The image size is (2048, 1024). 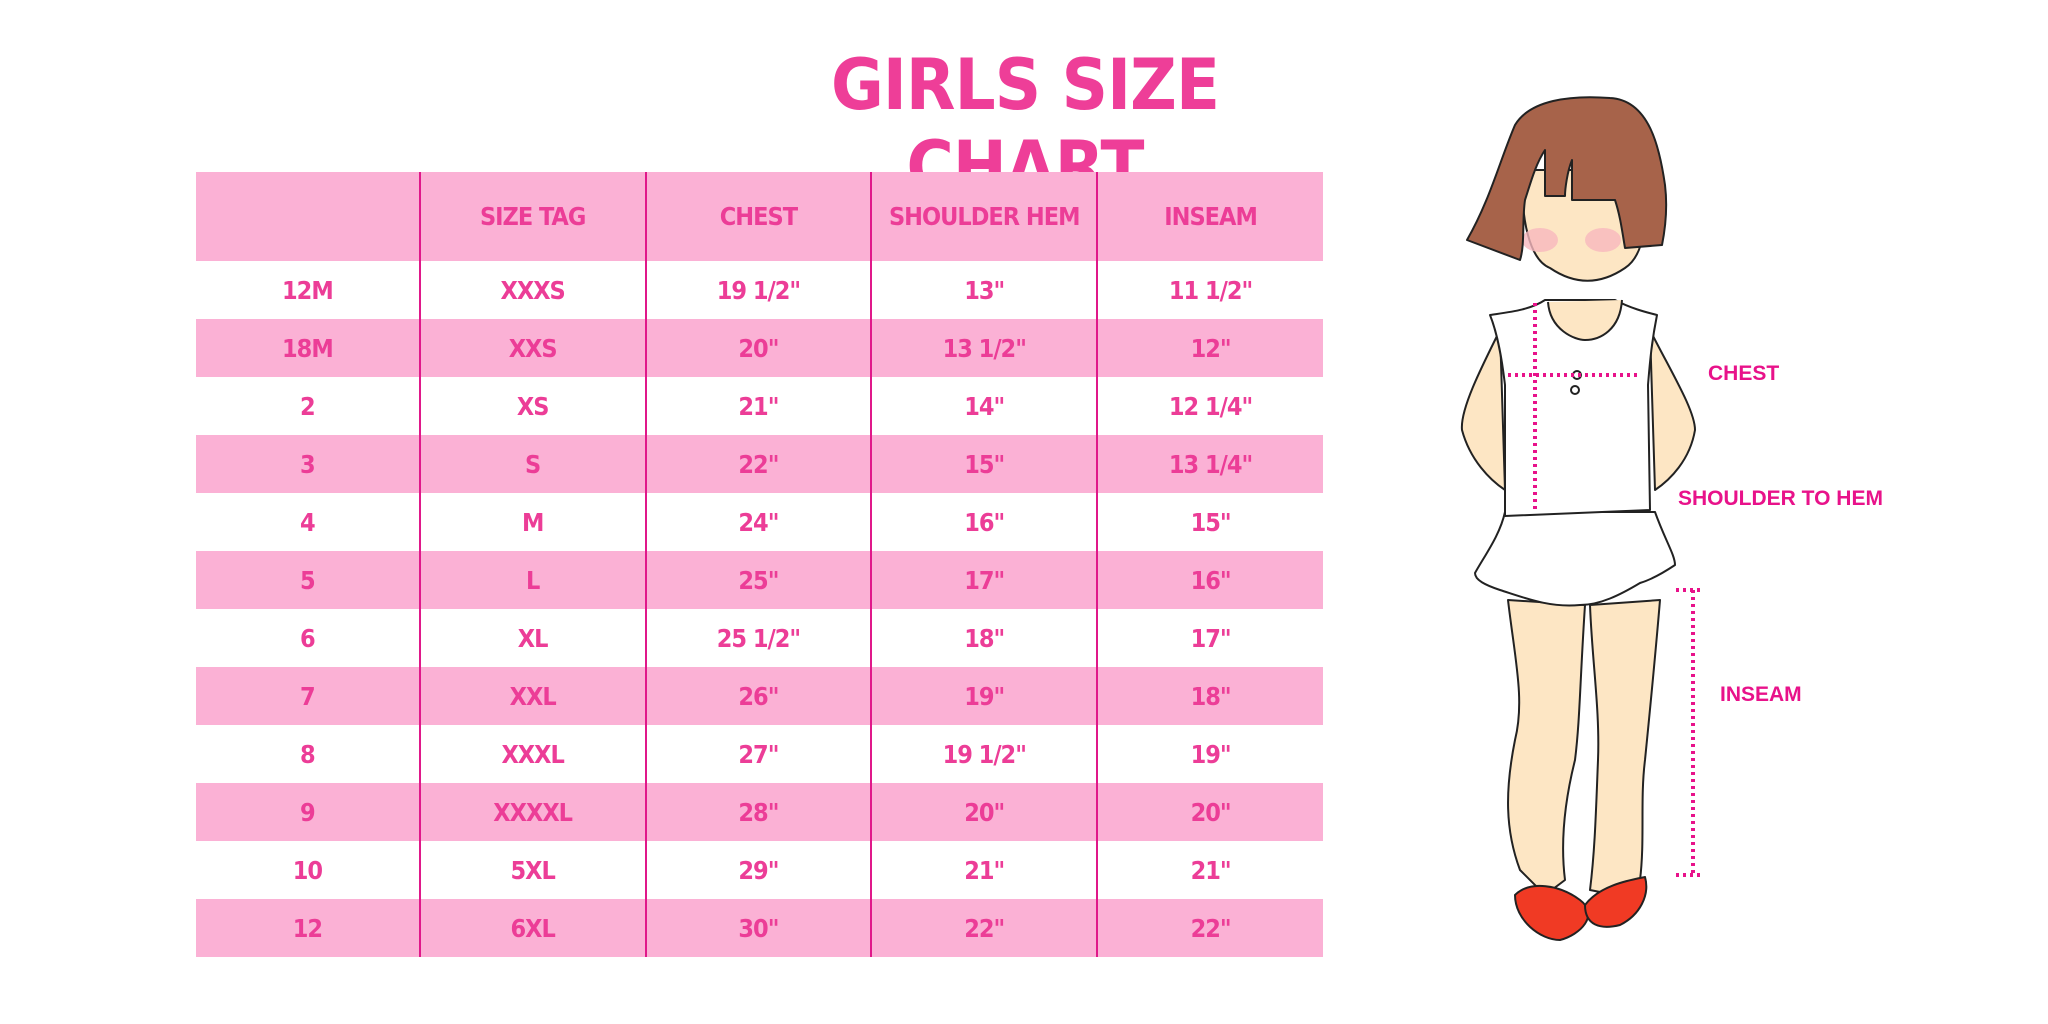 What do you see at coordinates (984, 464) in the screenshot?
I see `cell-shoulder-hem: 15"` at bounding box center [984, 464].